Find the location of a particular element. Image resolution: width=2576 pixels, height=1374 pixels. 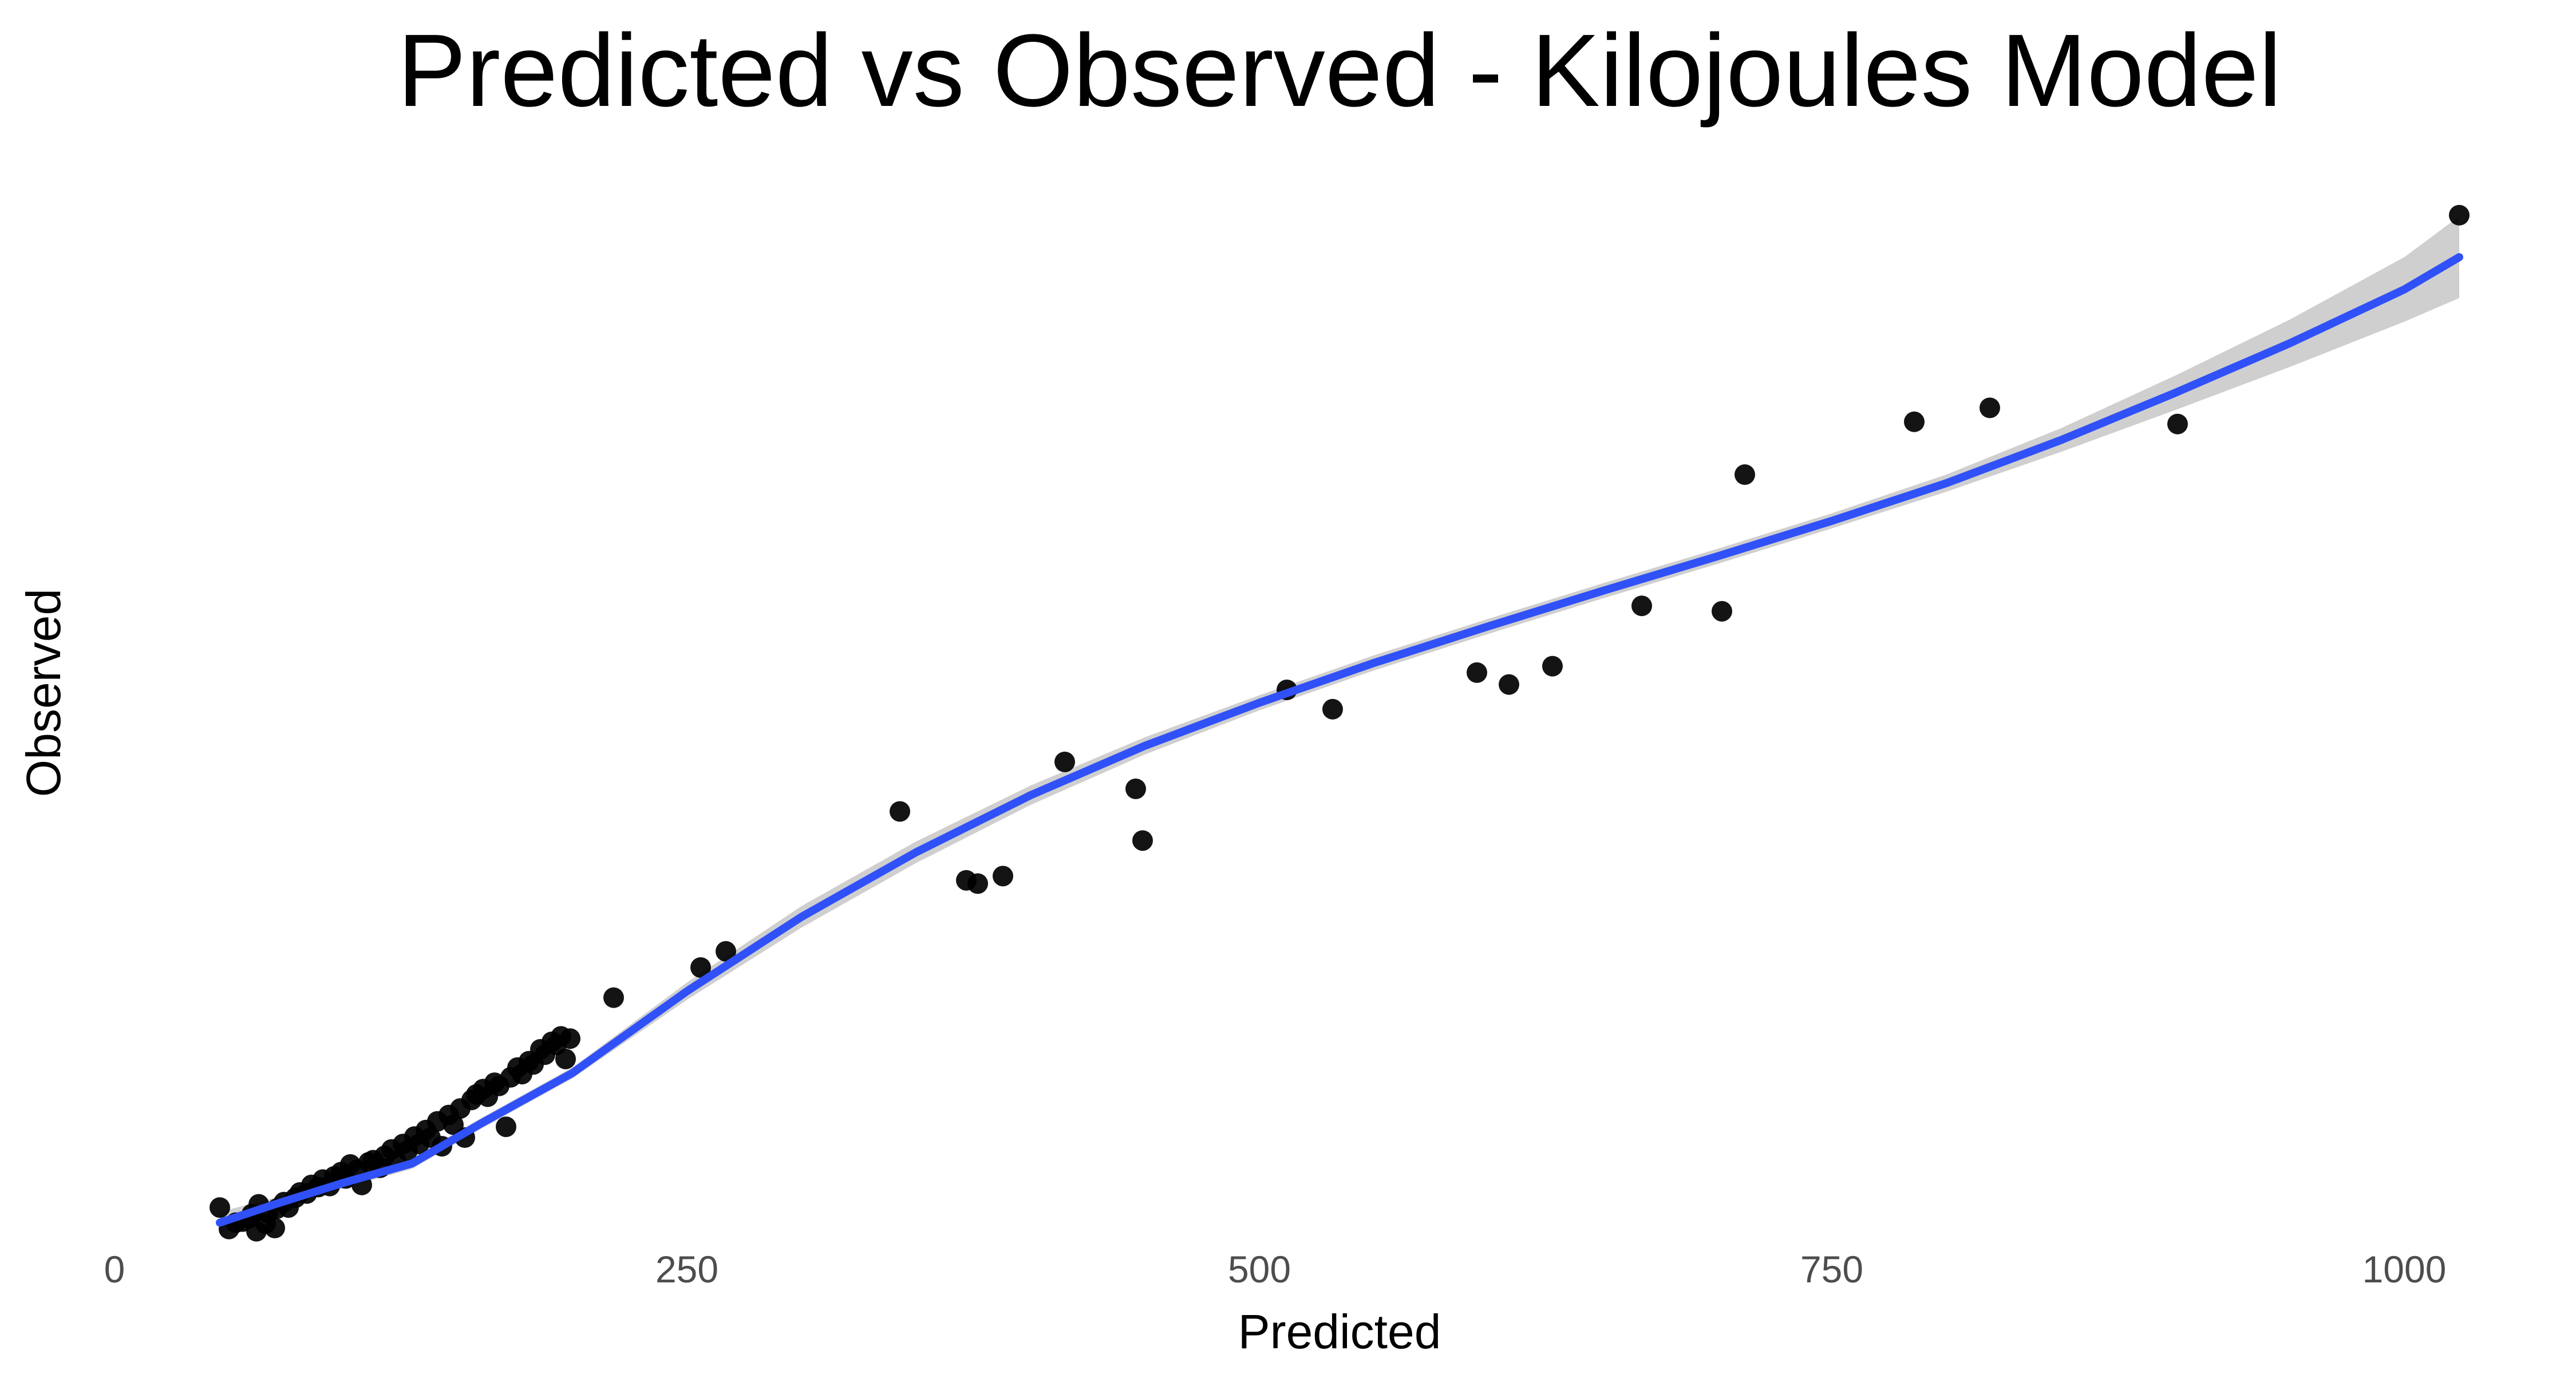

x-axis-ticks: 0 250 500 750 1000 is located at coordinates (1275, 1269).